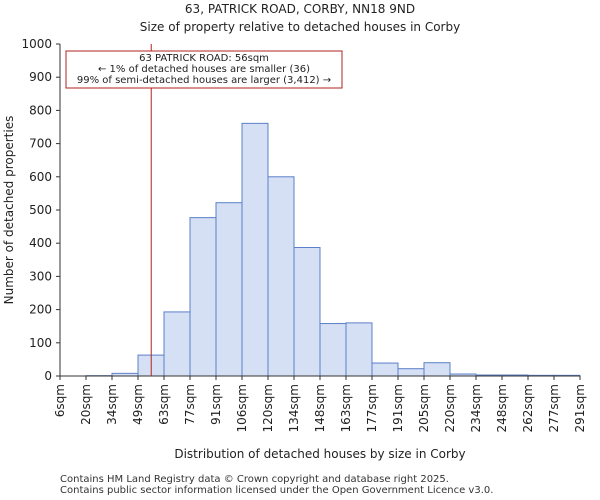 This screenshot has height=500, width=600. Describe the element at coordinates (580, 408) in the screenshot. I see `x-tick-label: 291sqm` at that location.